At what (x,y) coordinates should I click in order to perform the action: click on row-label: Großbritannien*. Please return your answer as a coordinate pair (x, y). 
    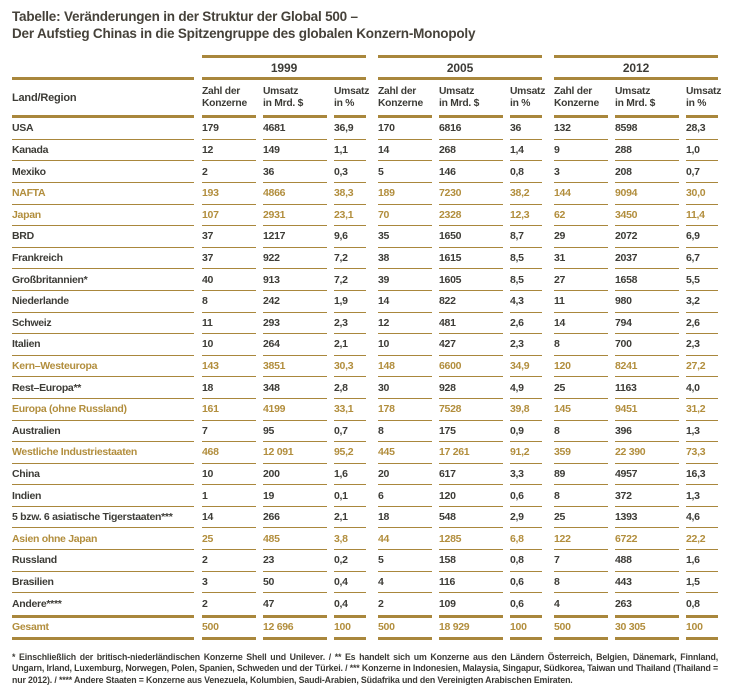
    Looking at the image, I should click on (103, 280).